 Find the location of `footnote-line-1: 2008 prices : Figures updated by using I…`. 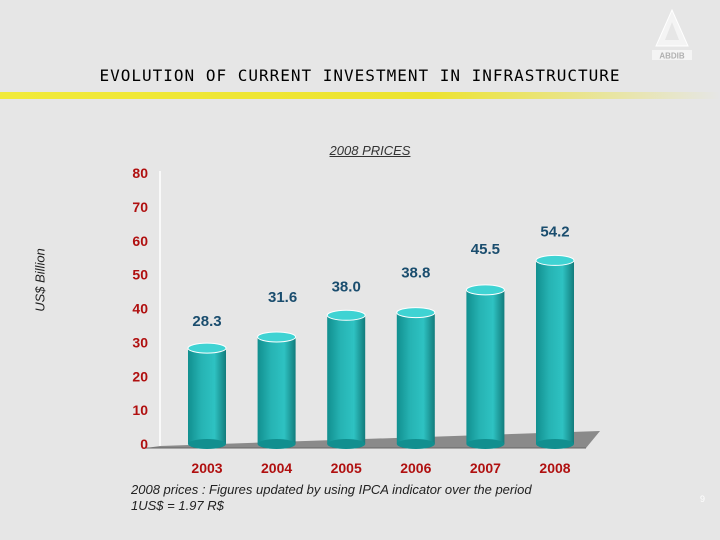

footnote-line-1: 2008 prices : Figures updated by using I… is located at coordinates (331, 489).